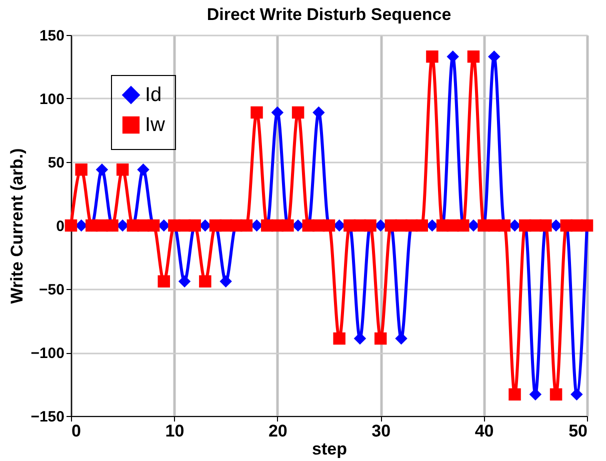  What do you see at coordinates (51, 99) in the screenshot?
I see `y-tick-label: 100` at bounding box center [51, 99].